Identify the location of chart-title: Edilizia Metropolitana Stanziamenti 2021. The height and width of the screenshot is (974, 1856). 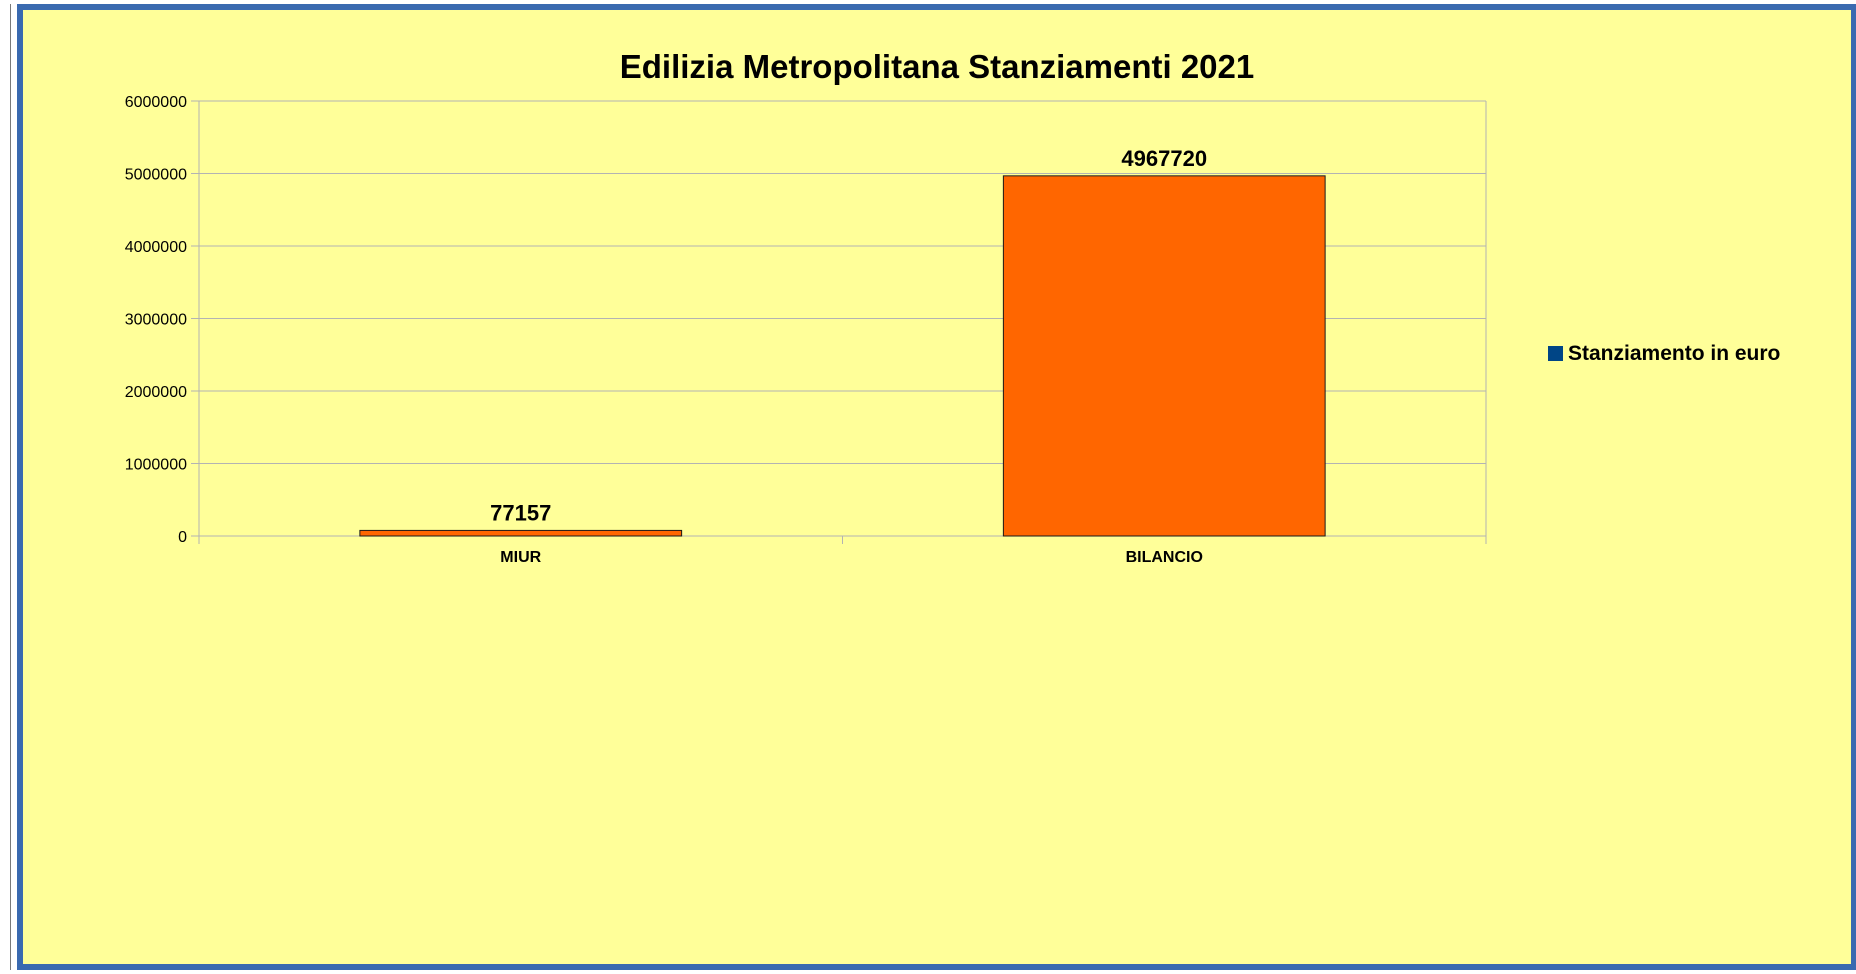
(937, 66).